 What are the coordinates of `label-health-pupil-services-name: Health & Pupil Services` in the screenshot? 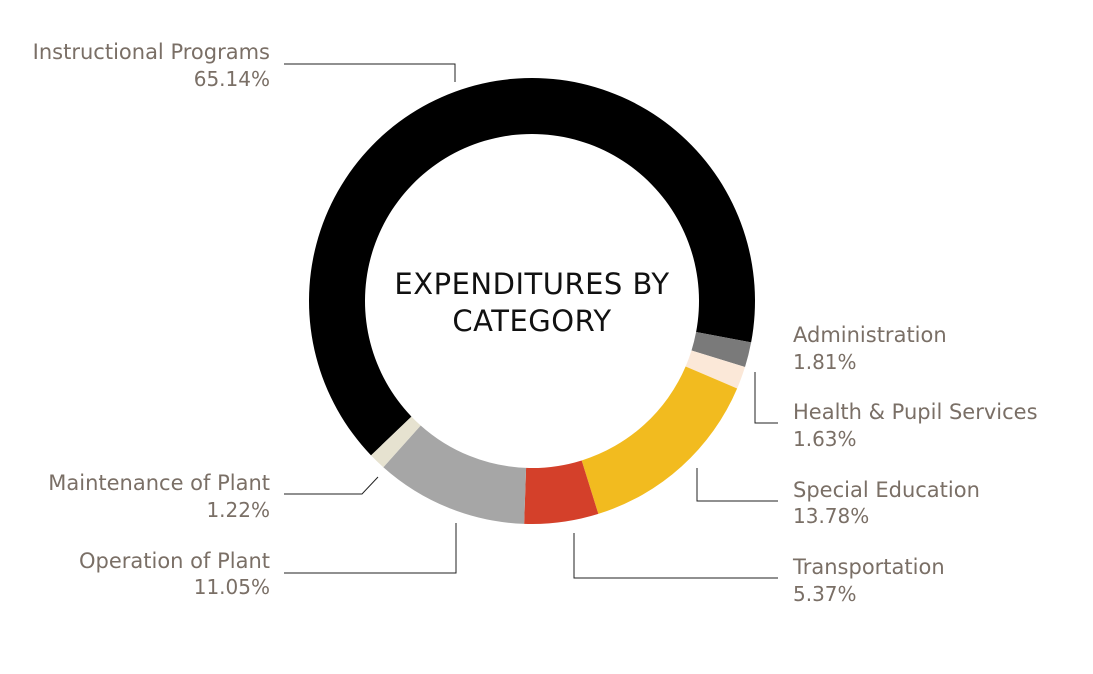 It's located at (915, 412).